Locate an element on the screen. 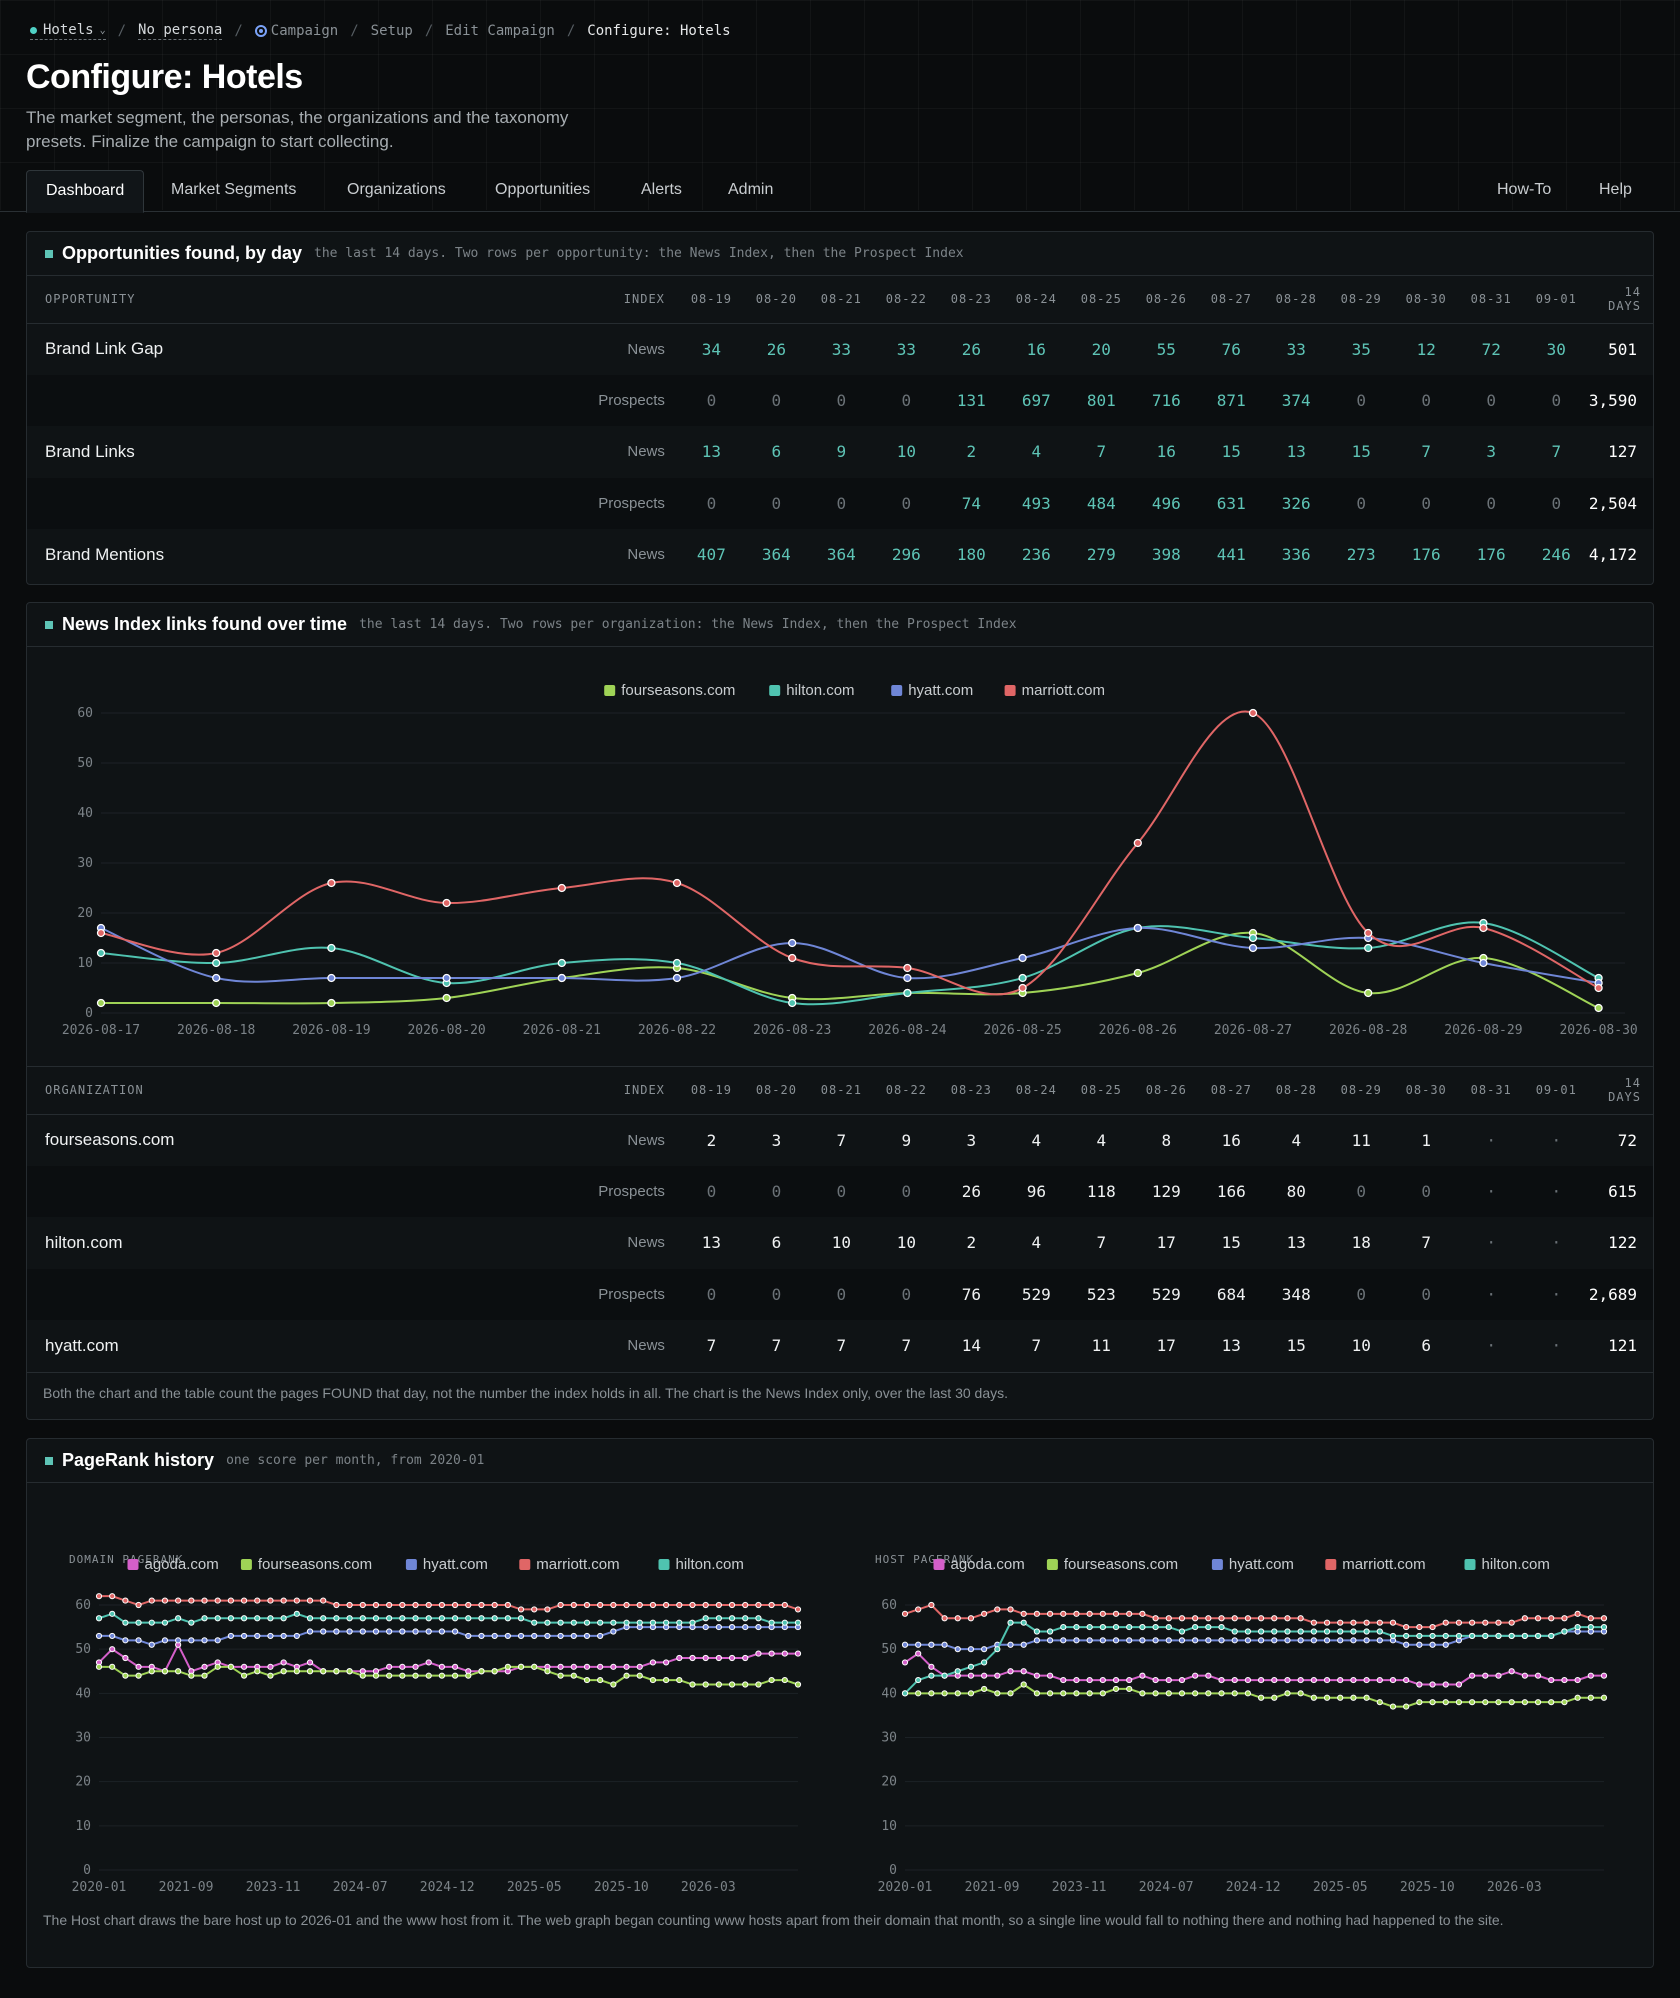 The image size is (1680, 1998). legend-item: hyatt.com is located at coordinates (446, 1564).